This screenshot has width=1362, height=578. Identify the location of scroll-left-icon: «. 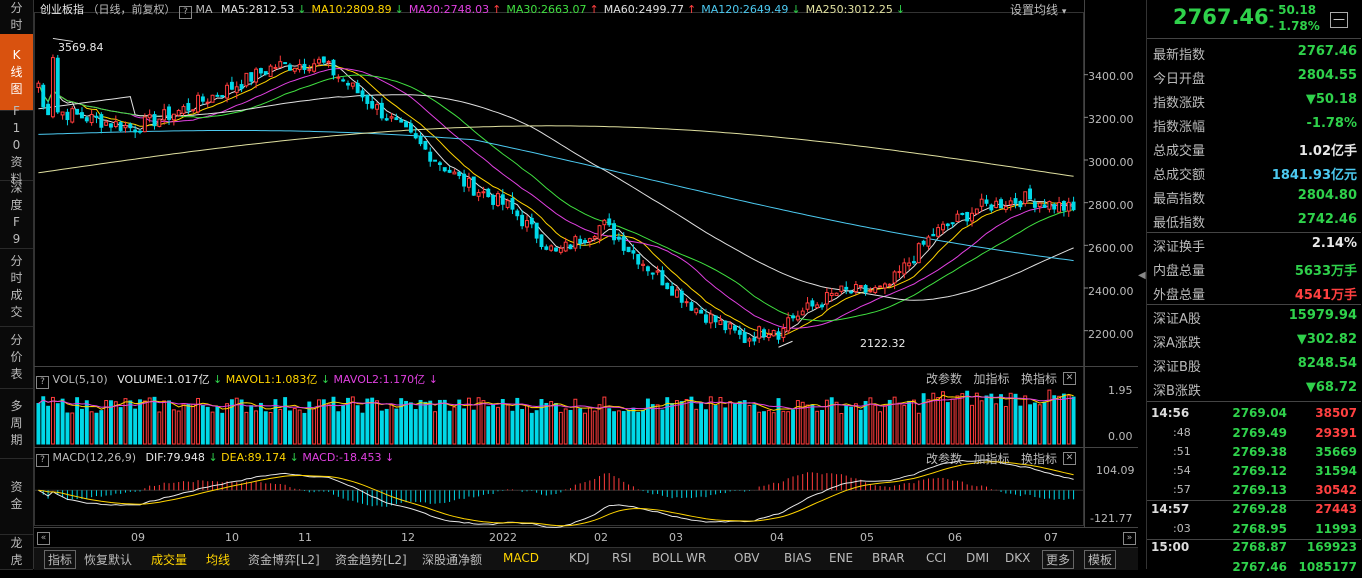
(43, 538).